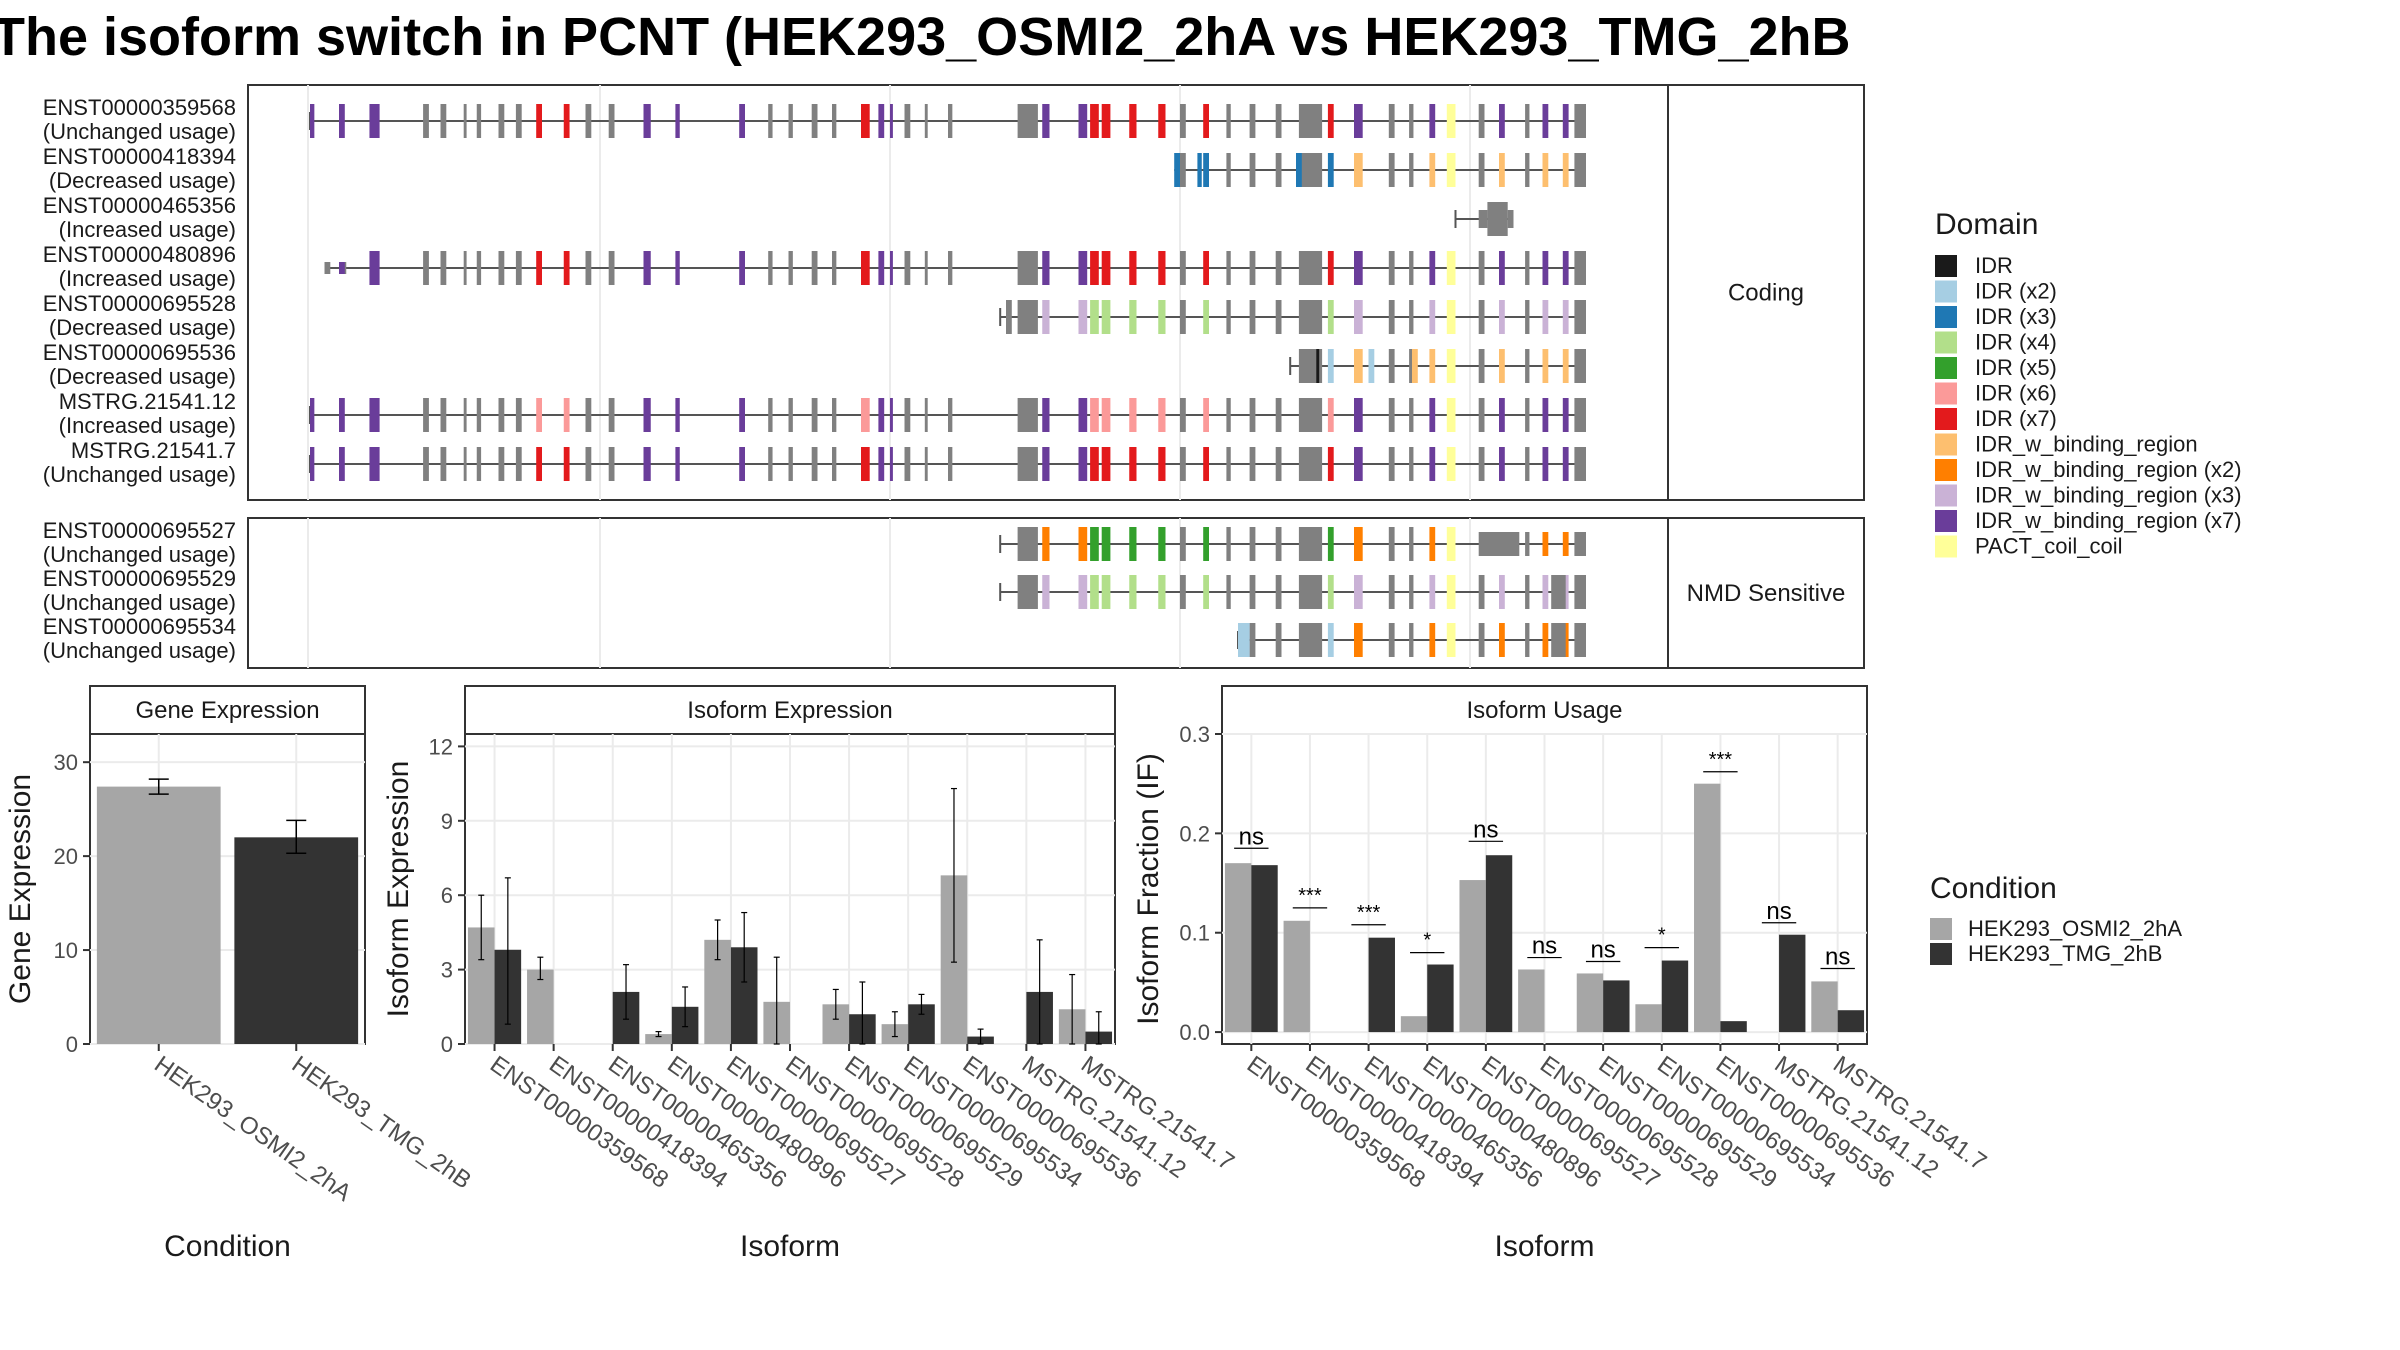 This screenshot has height=1350, width=2400. I want to click on chart-title: Isoform Expression, so click(789, 710).